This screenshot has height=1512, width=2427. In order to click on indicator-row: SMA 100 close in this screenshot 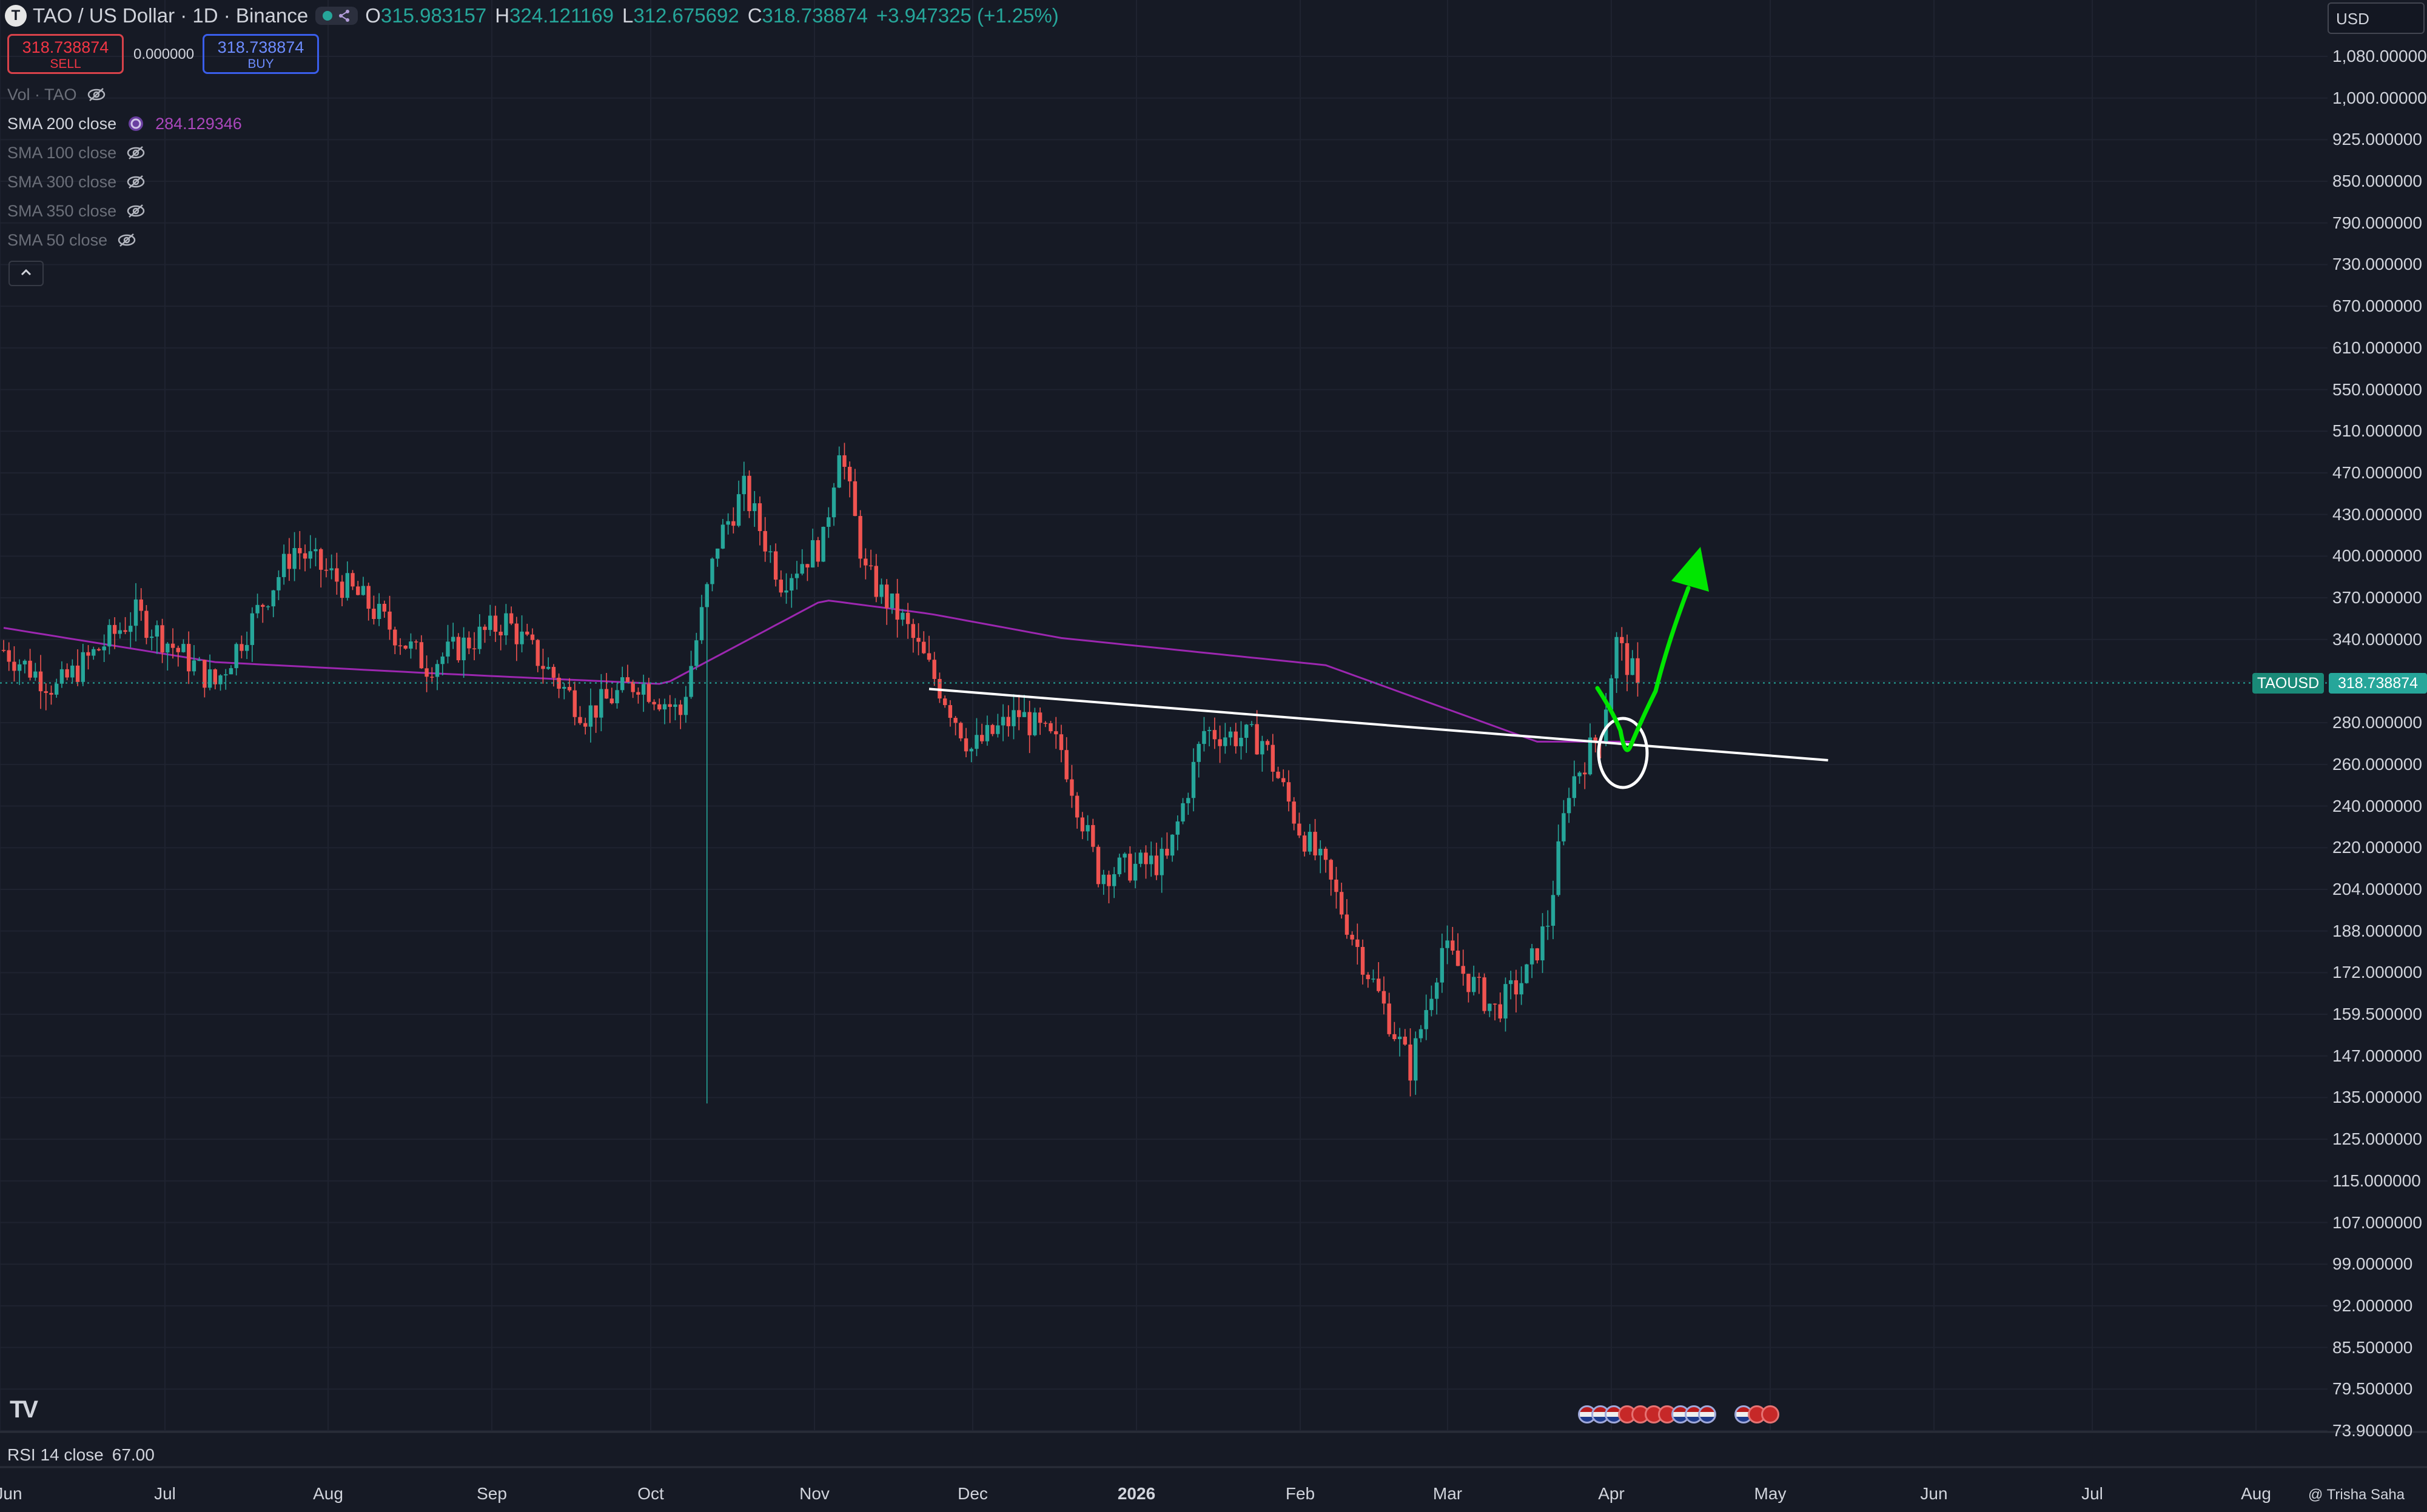, I will do `click(76, 153)`.